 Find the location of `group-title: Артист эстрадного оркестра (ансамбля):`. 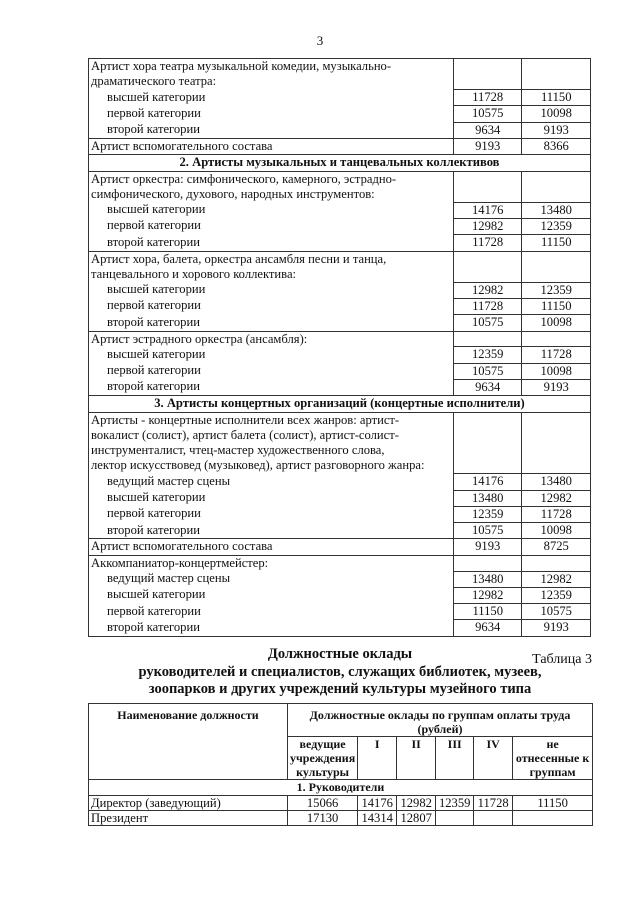

group-title: Артист эстрадного оркестра (ансамбля): is located at coordinates (271, 338).